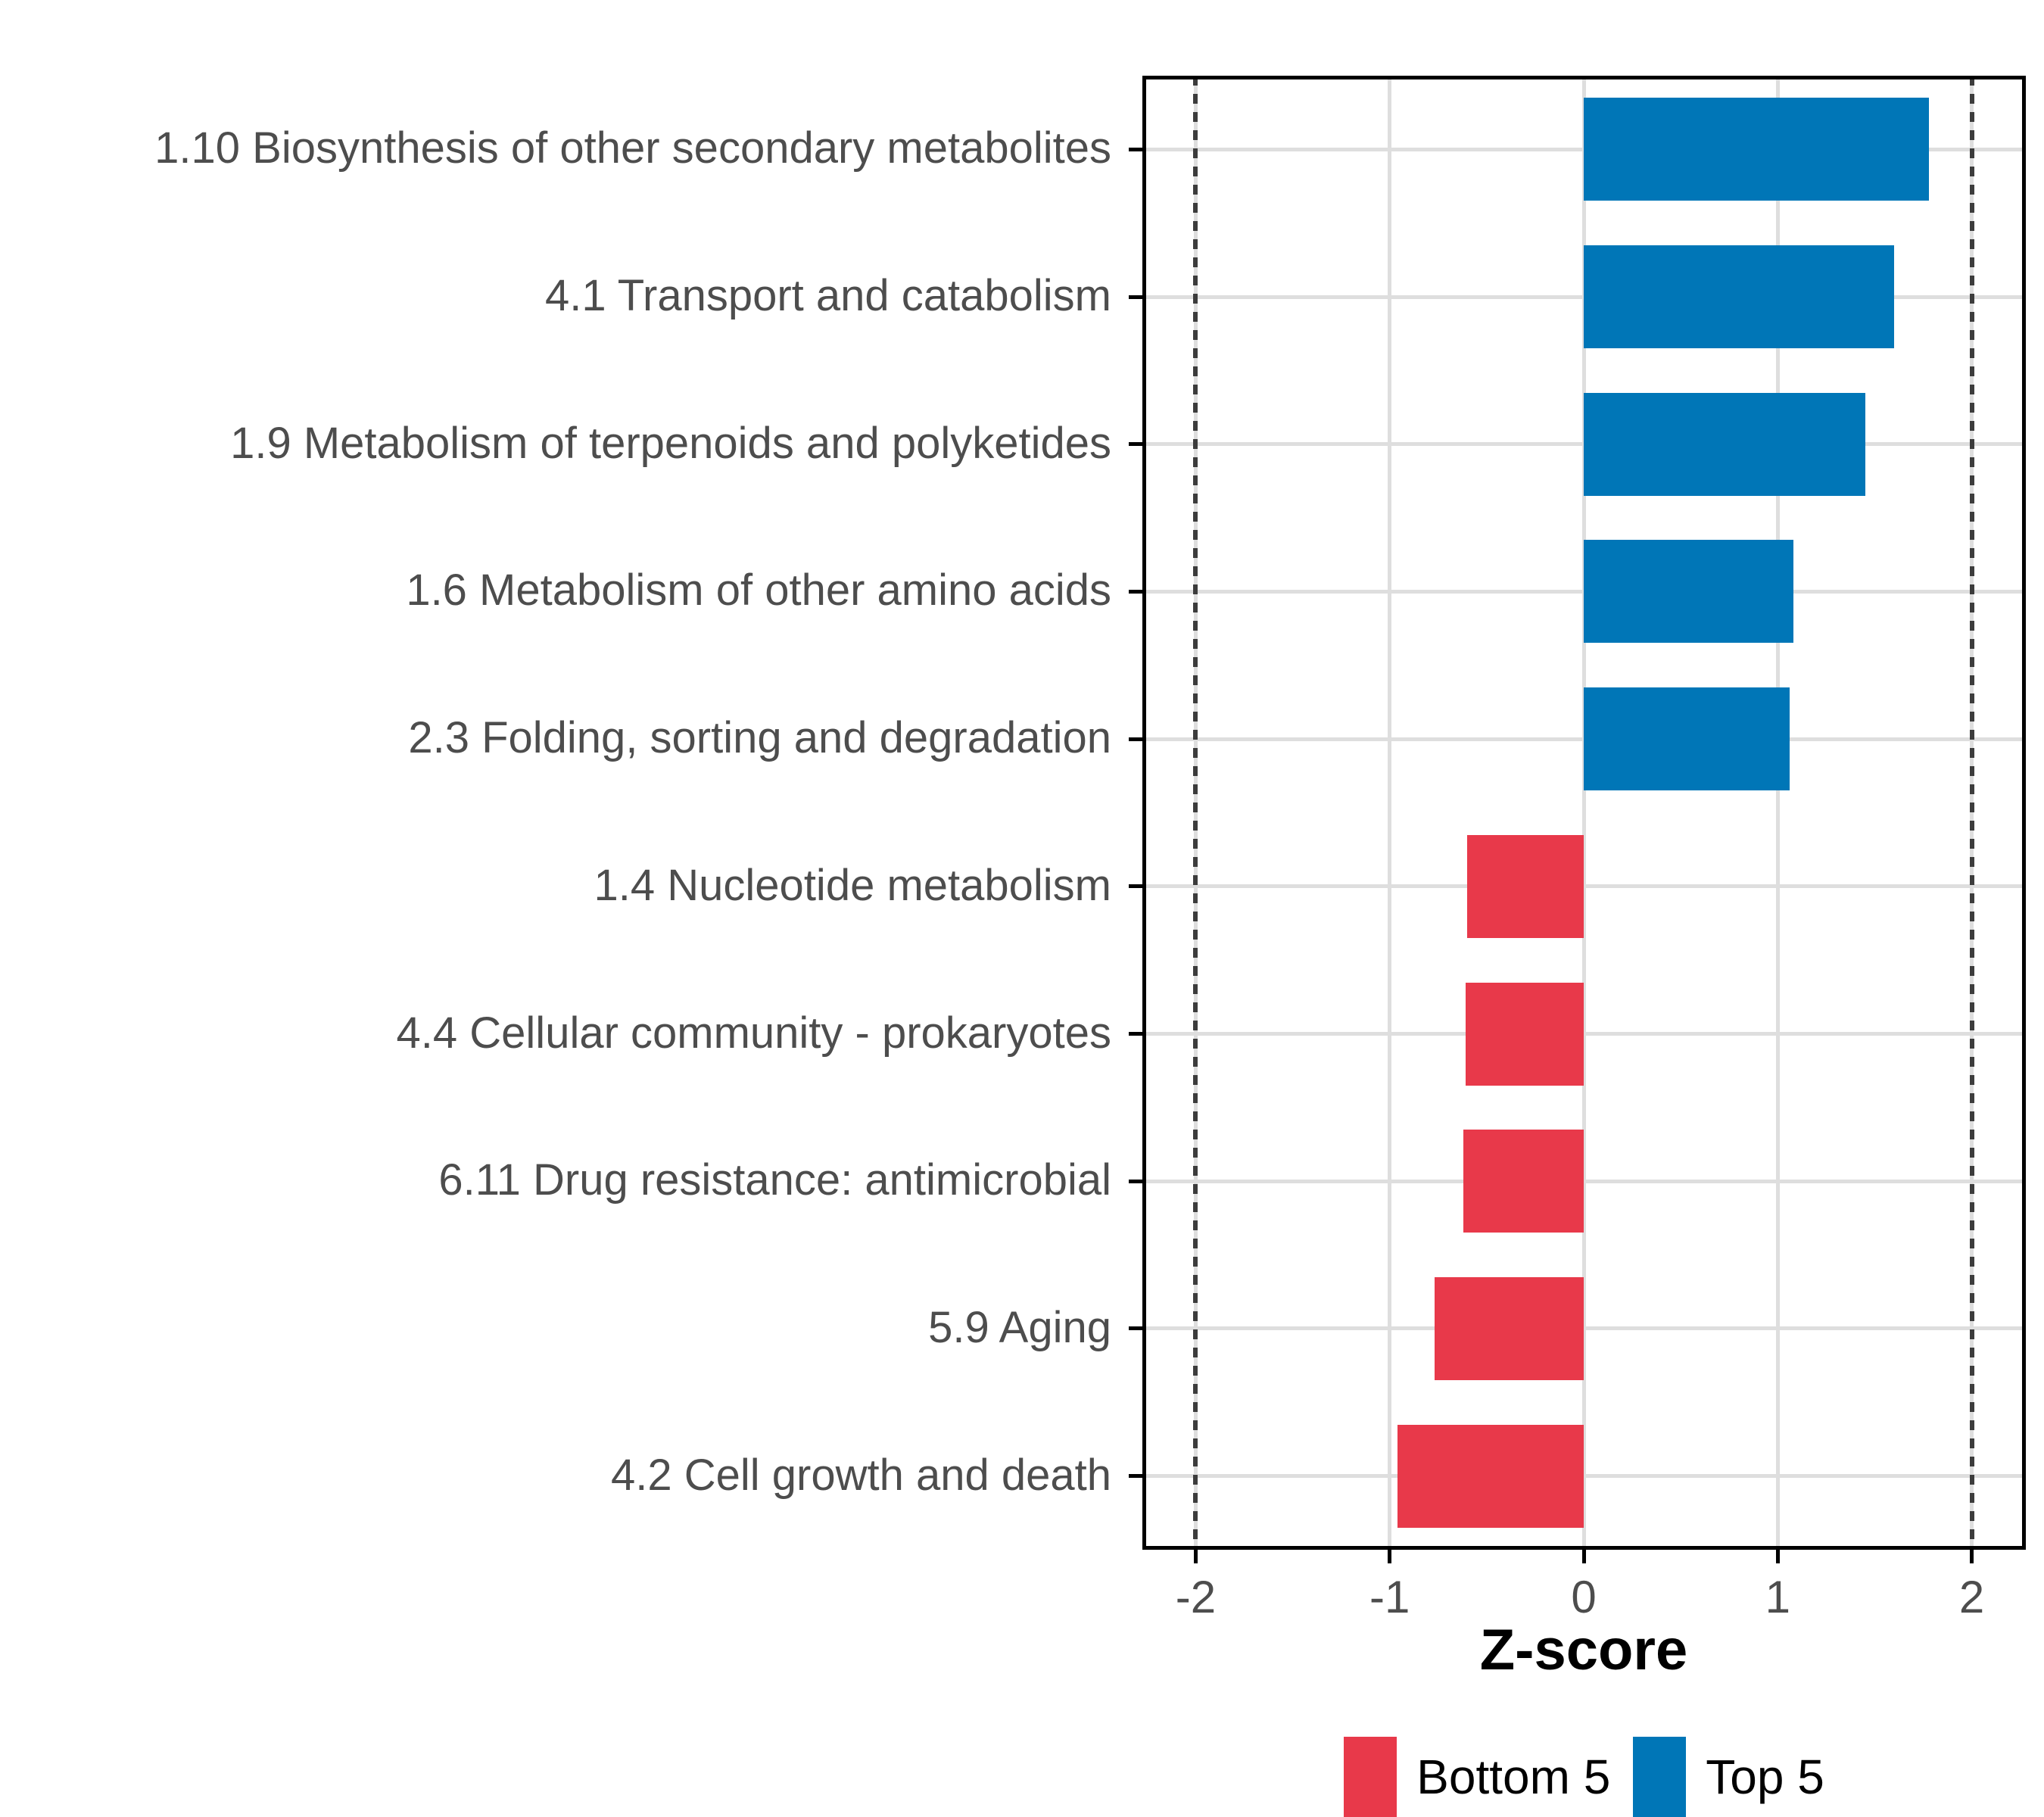 Image resolution: width=2044 pixels, height=1817 pixels. What do you see at coordinates (1971, 1597) in the screenshot?
I see `x-tick-label: 2` at bounding box center [1971, 1597].